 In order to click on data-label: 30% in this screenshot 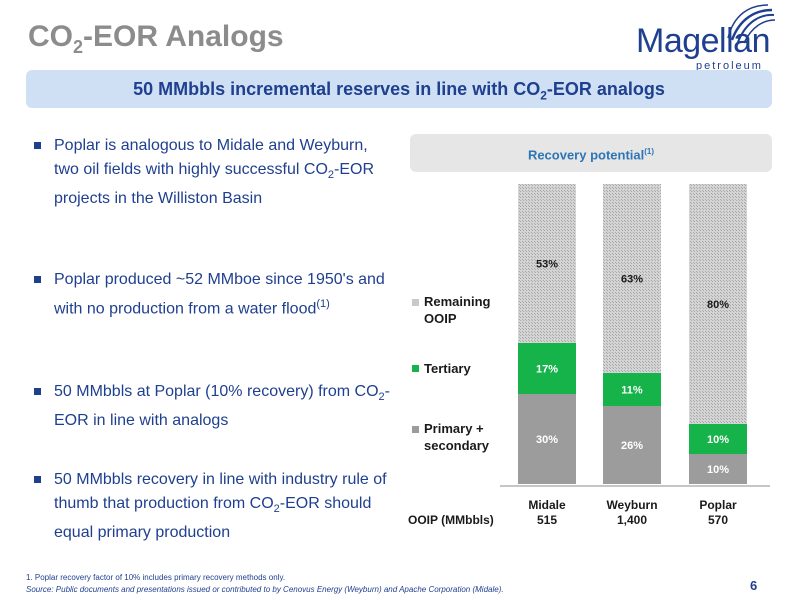, I will do `click(547, 440)`.